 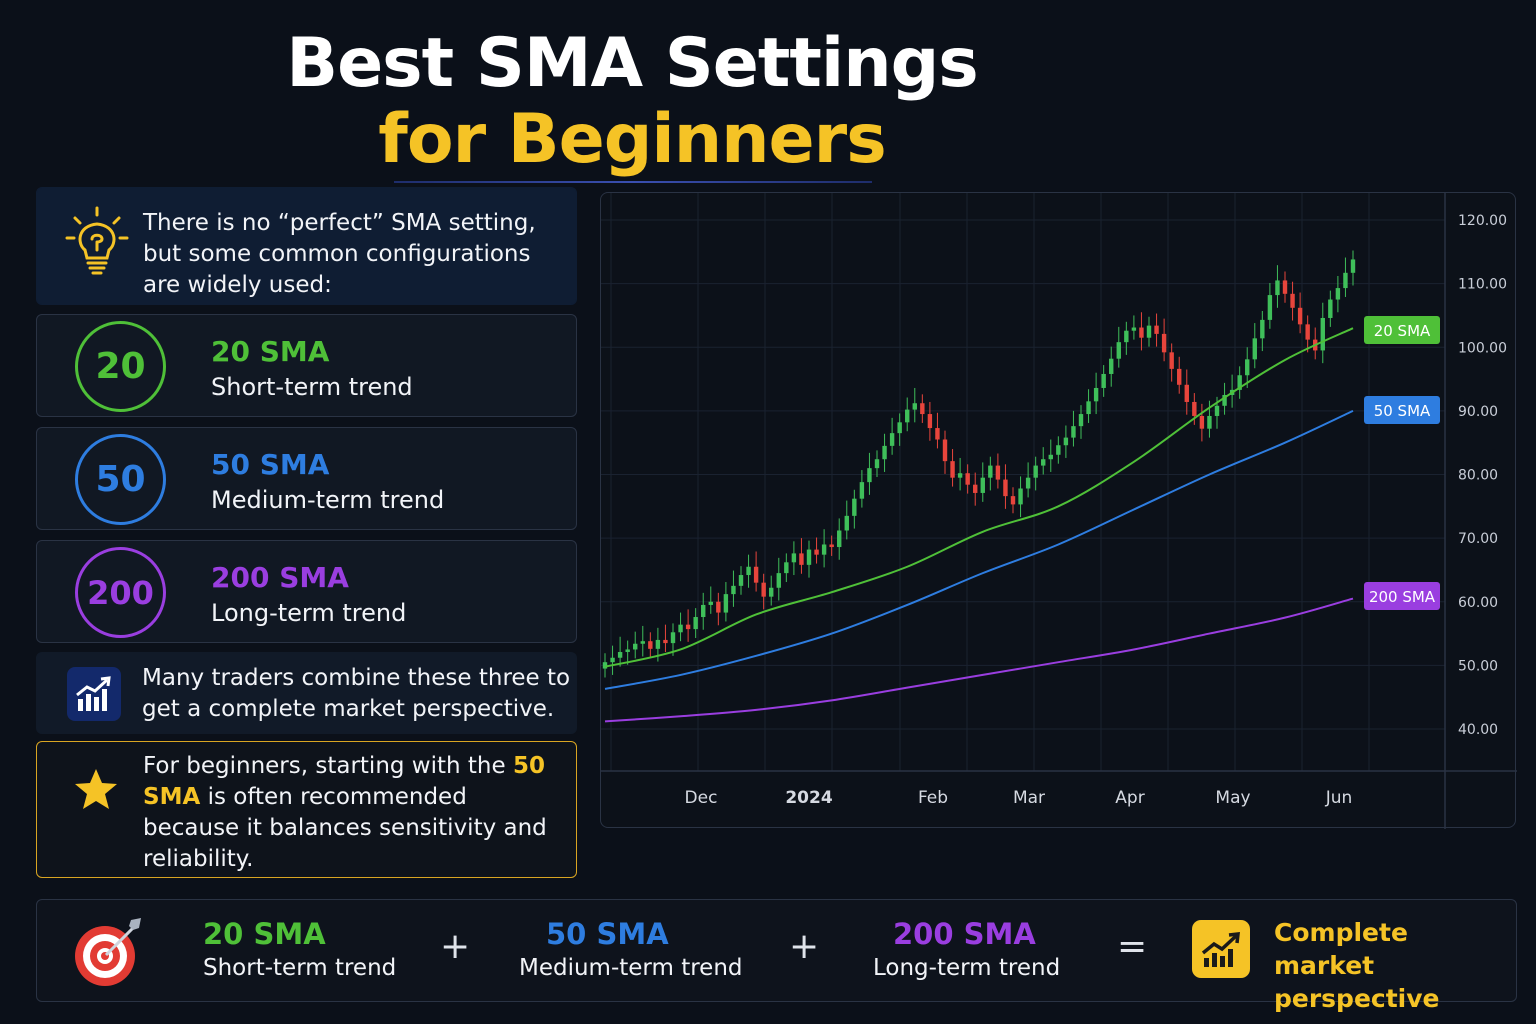 I want to click on sma-50-desc: Medium-term trend, so click(x=328, y=500).